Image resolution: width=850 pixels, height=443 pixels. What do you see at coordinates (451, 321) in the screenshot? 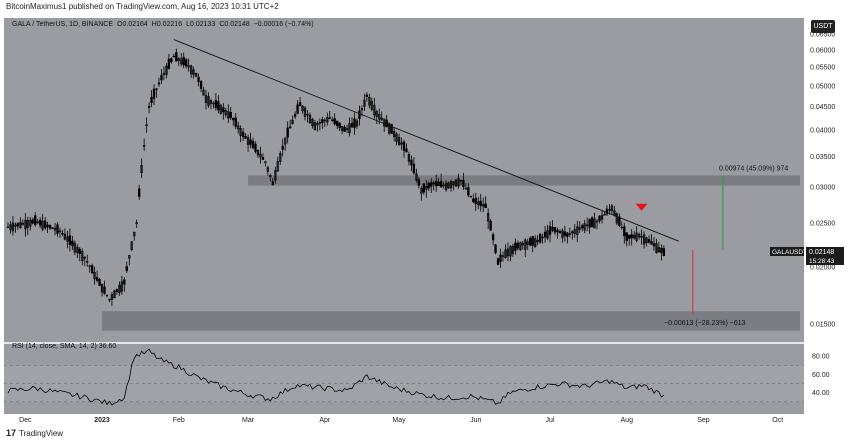
I see `support-resistance-zone` at bounding box center [451, 321].